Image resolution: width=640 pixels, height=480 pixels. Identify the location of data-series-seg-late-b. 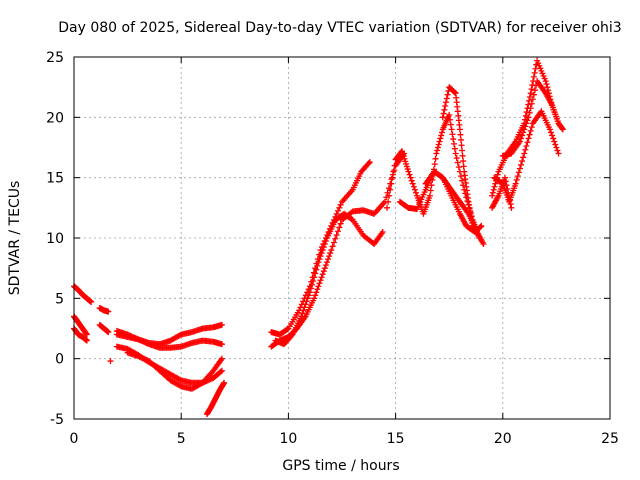
(530, 118).